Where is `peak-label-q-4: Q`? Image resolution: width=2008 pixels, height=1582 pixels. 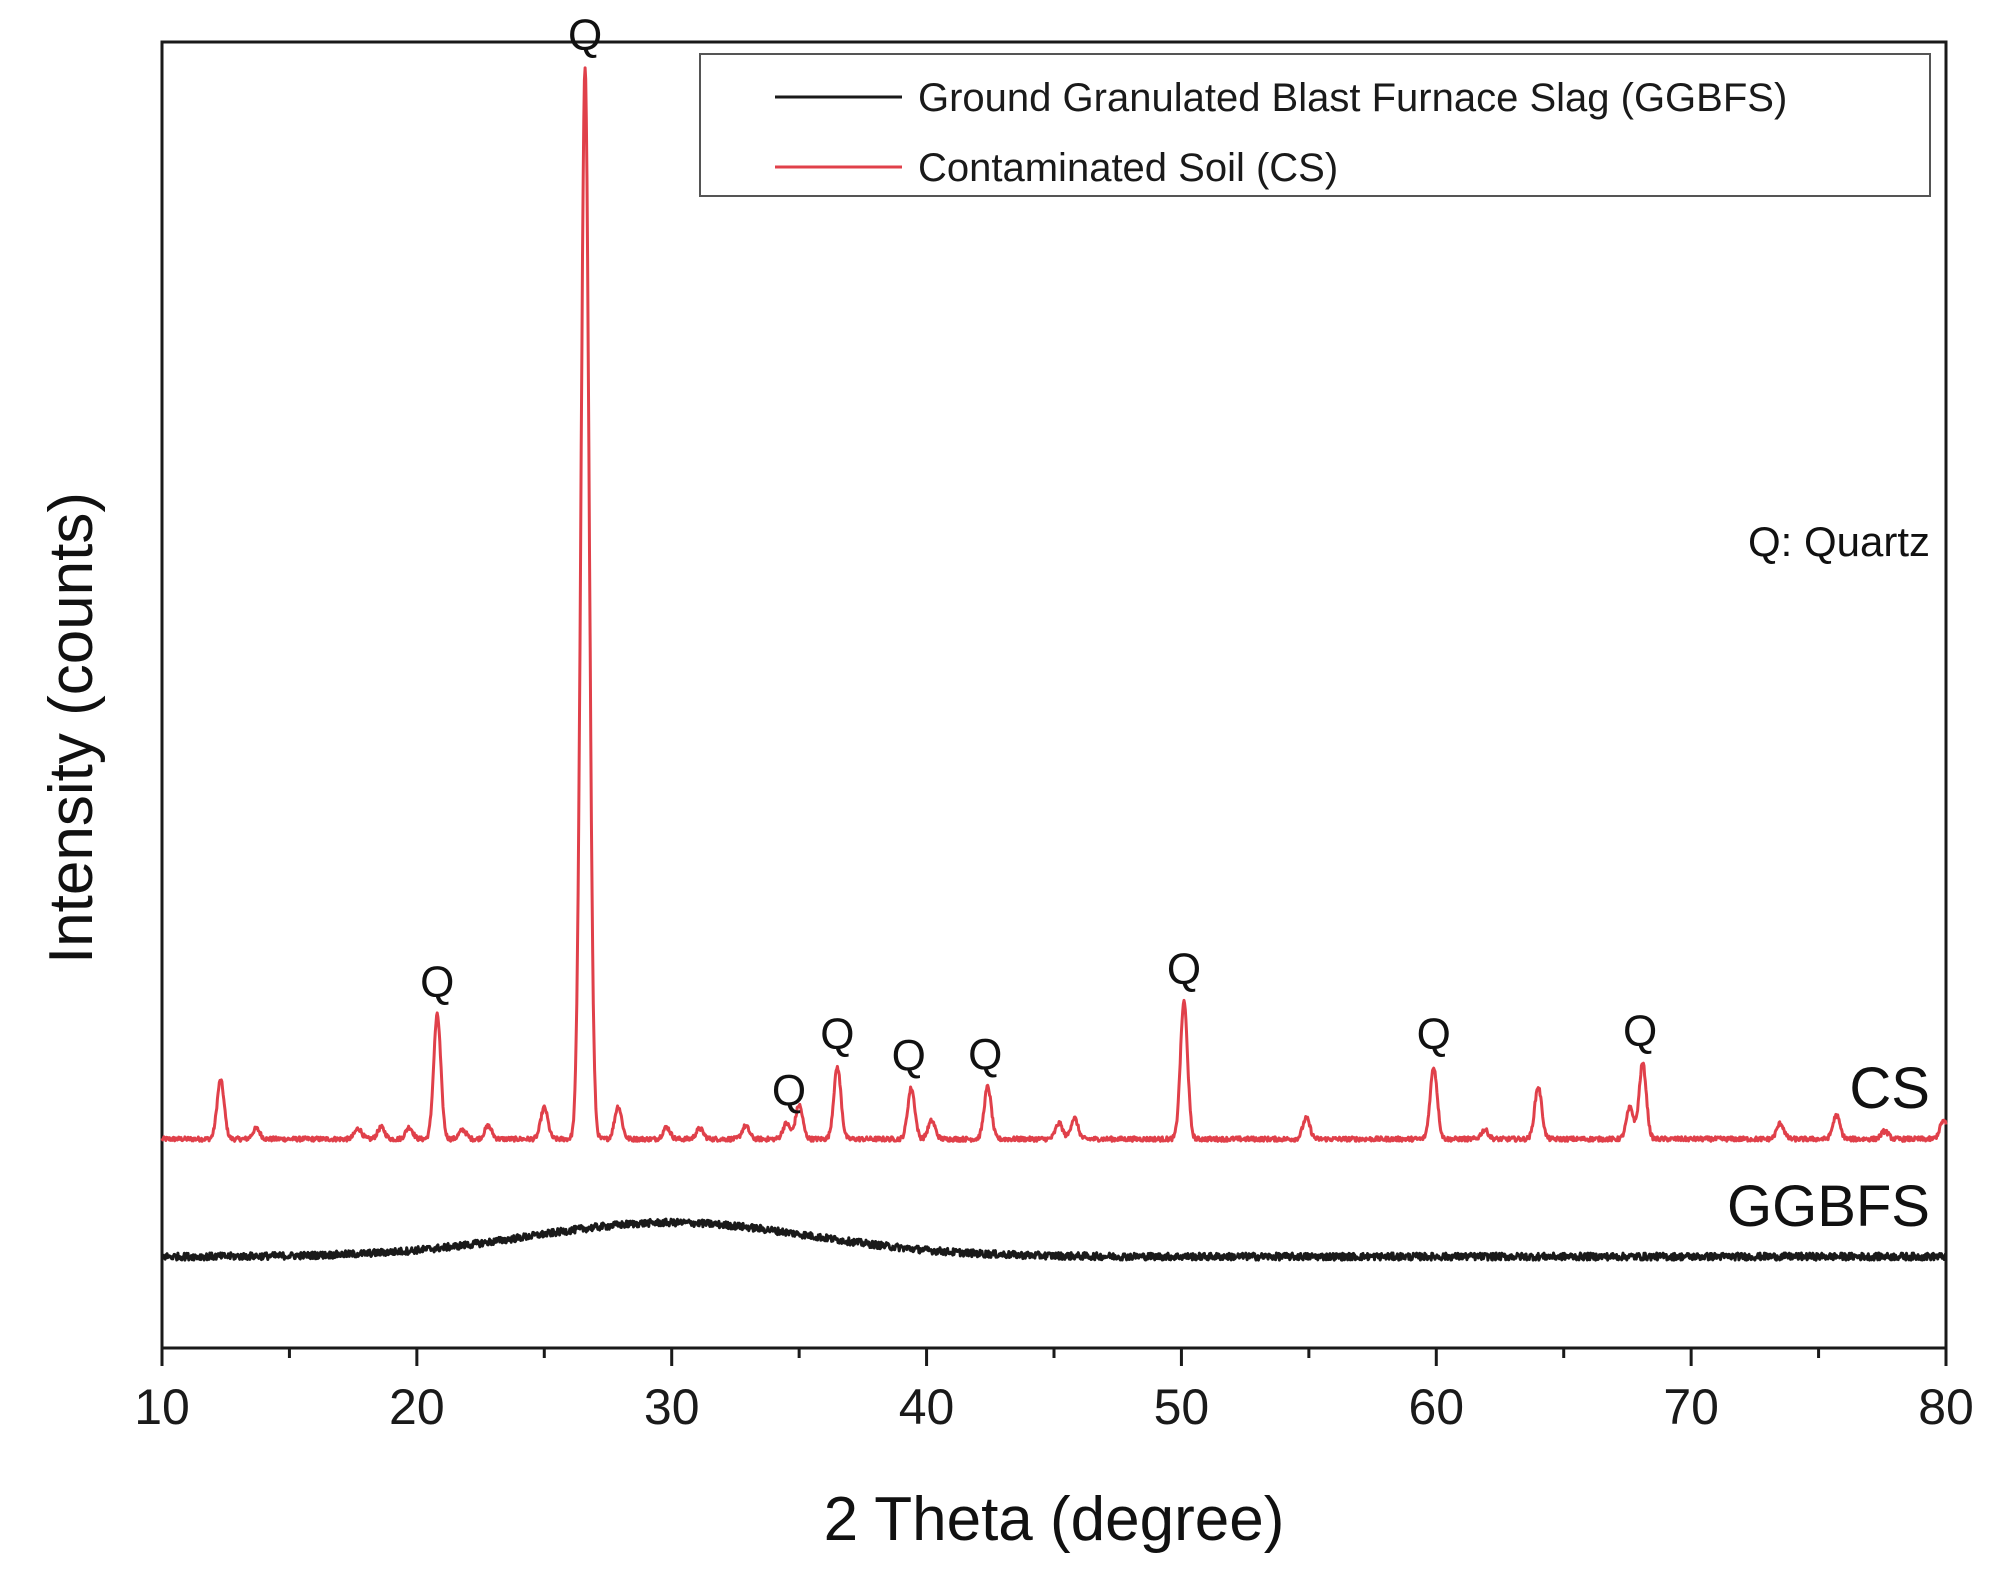
peak-label-q-4: Q is located at coordinates (909, 1056).